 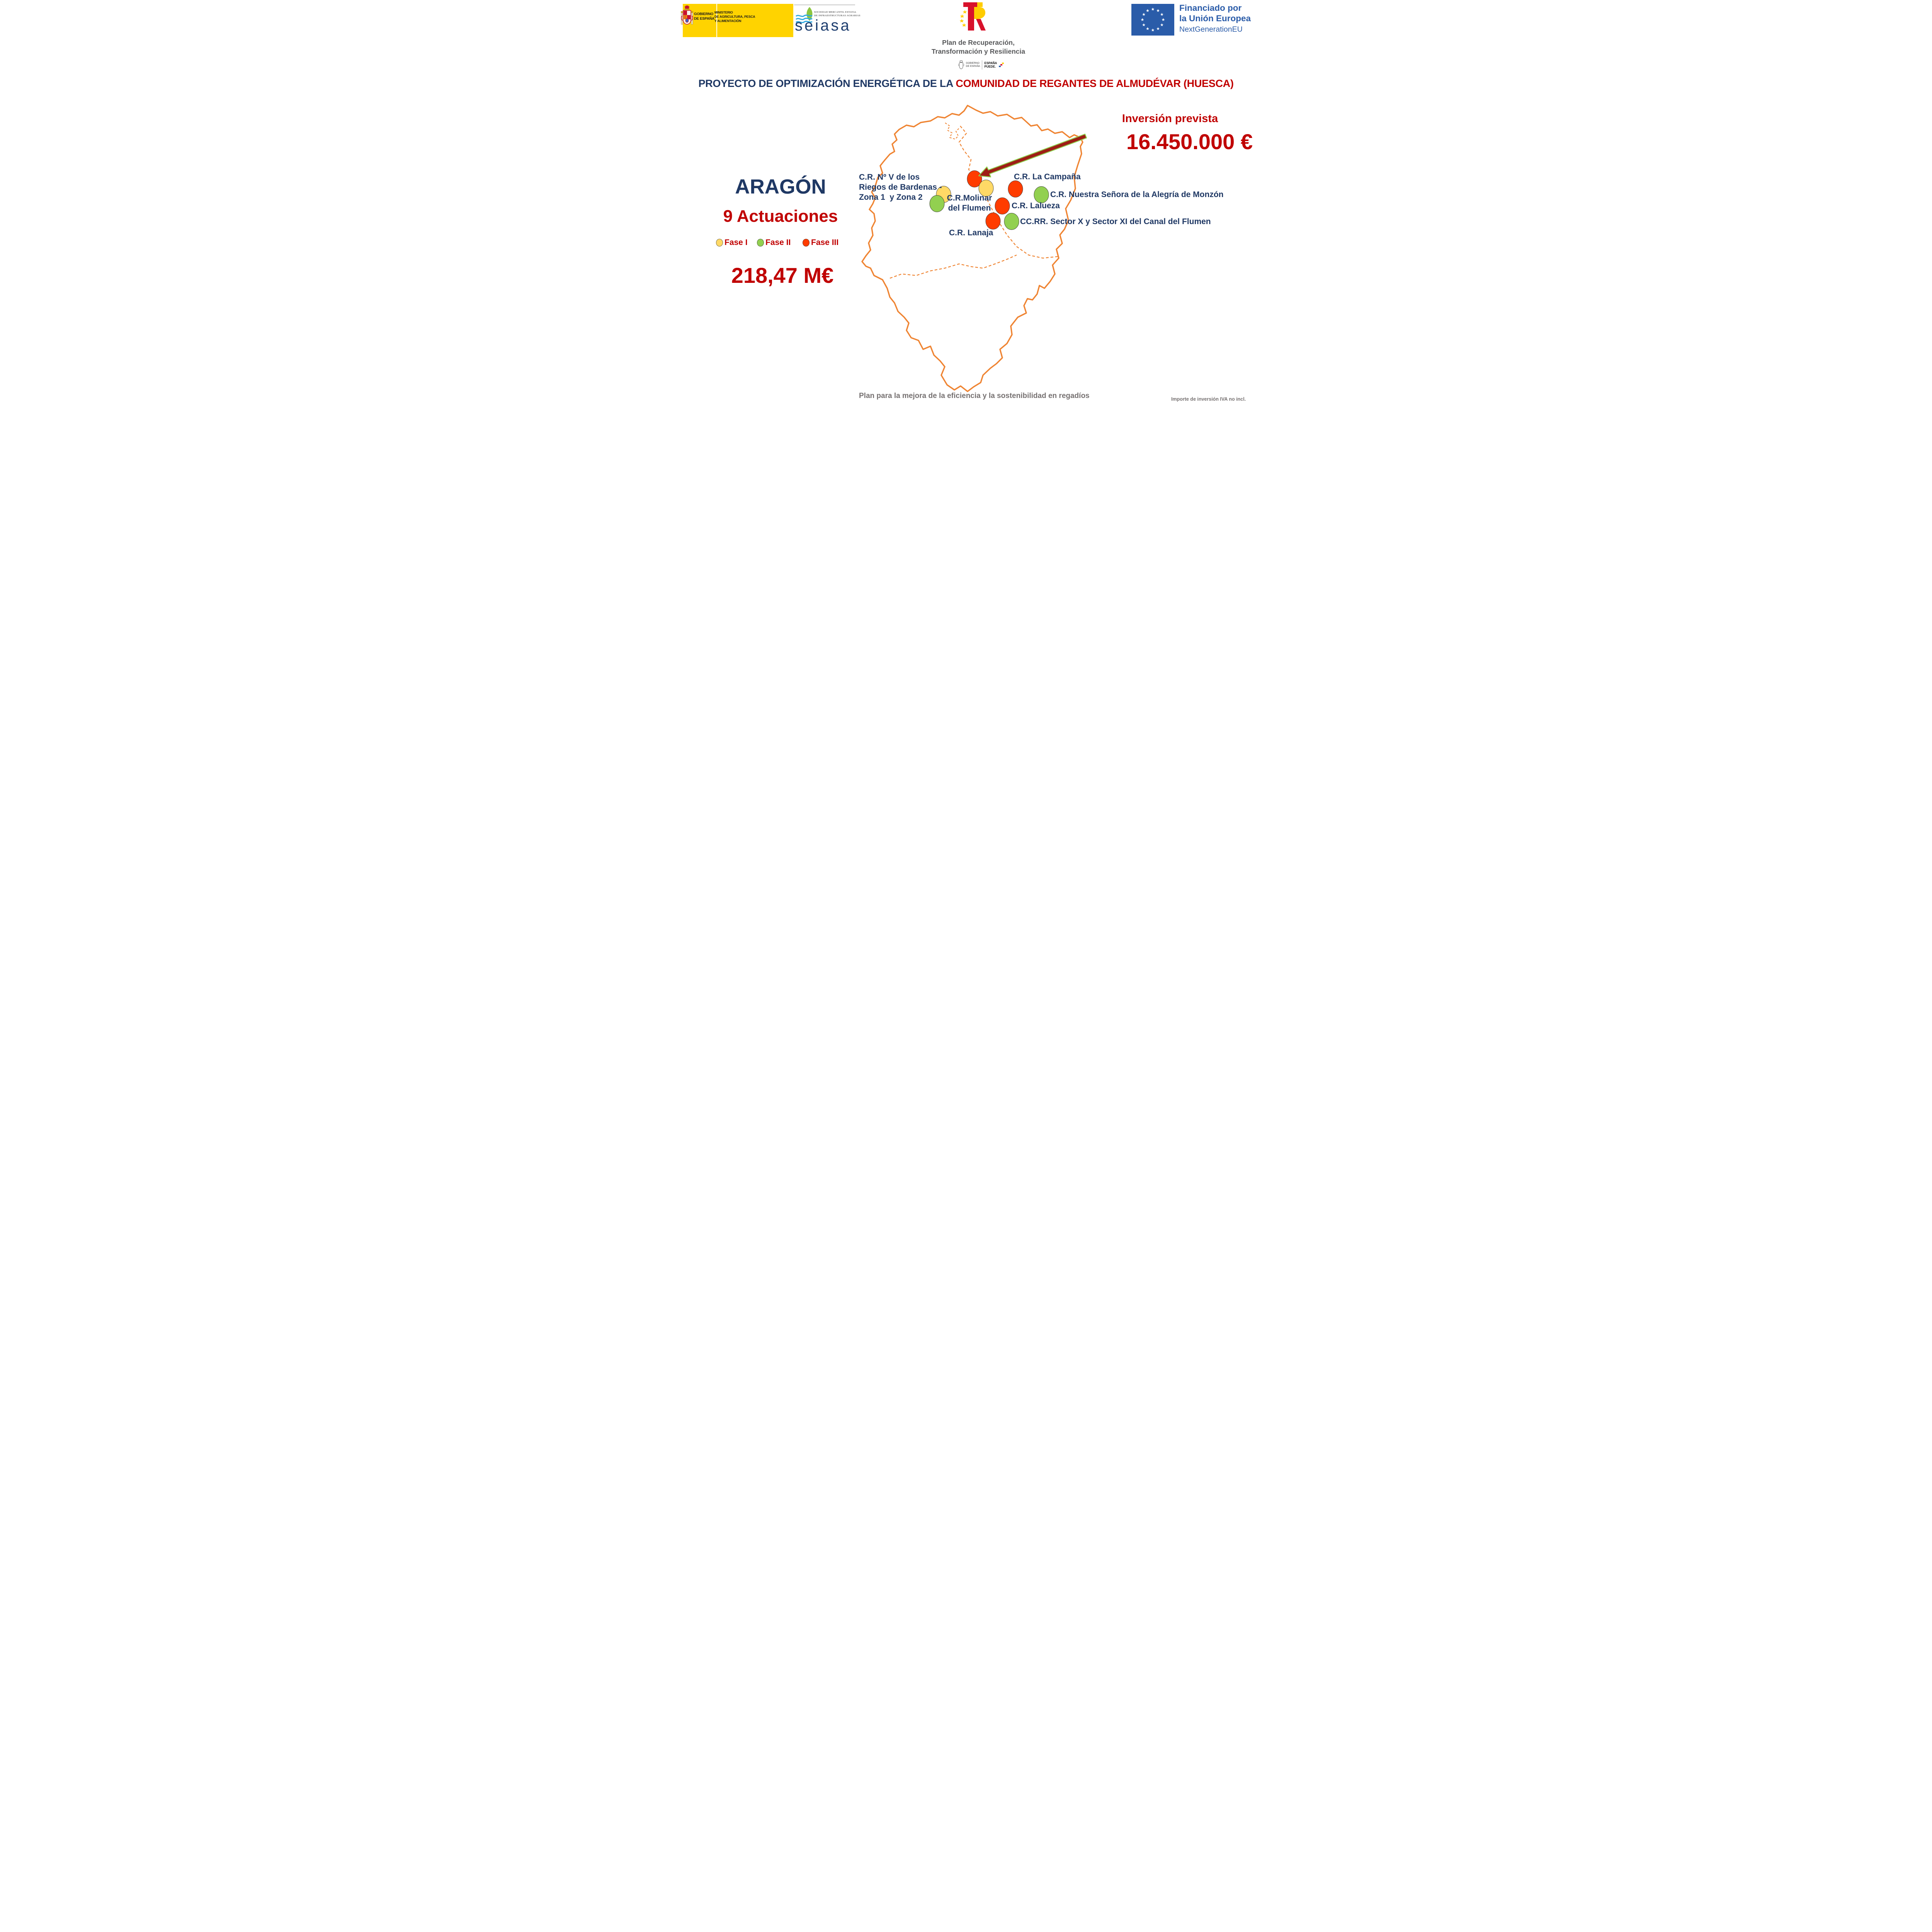 What do you see at coordinates (1190, 142) in the screenshot?
I see `investment-amount: 16.450.000 €` at bounding box center [1190, 142].